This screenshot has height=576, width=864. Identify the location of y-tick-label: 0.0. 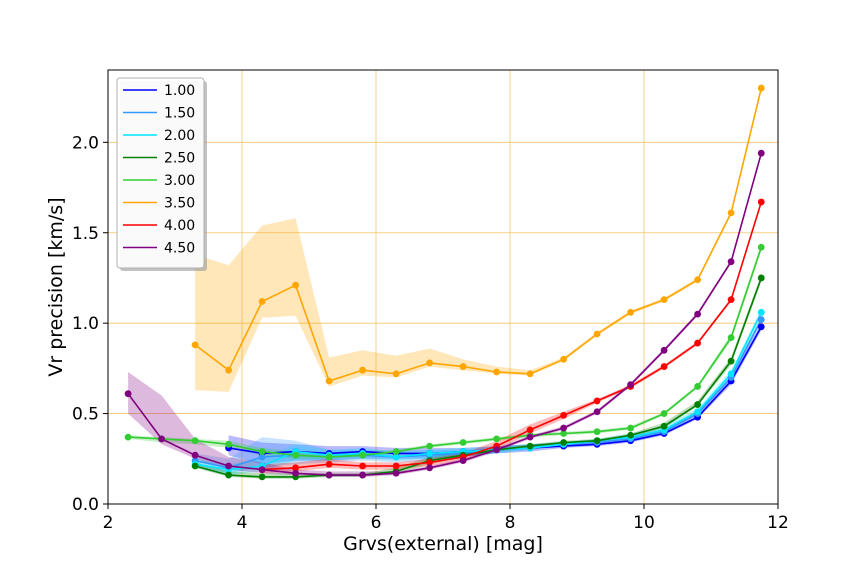
(85, 505).